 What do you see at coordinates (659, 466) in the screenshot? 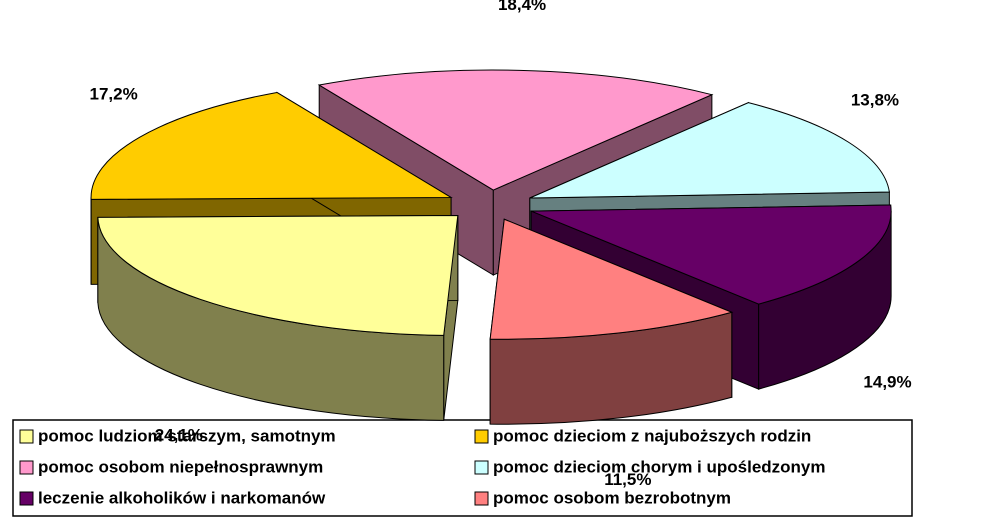
I see `legend-label: pomoc dzieciom chorym i upośledzonym` at bounding box center [659, 466].